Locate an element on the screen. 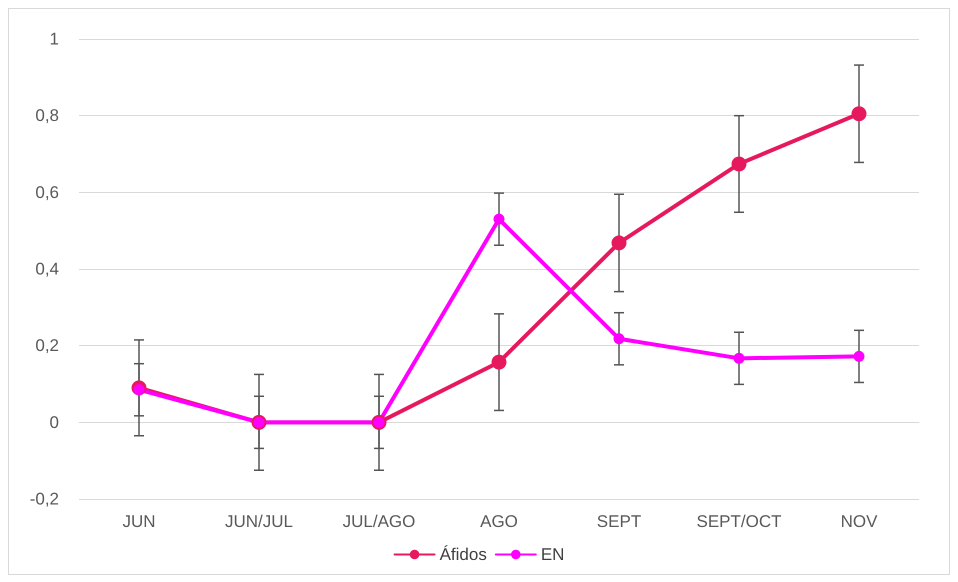 Image resolution: width=958 pixels, height=582 pixels. x-tick-label: NOV is located at coordinates (859, 521).